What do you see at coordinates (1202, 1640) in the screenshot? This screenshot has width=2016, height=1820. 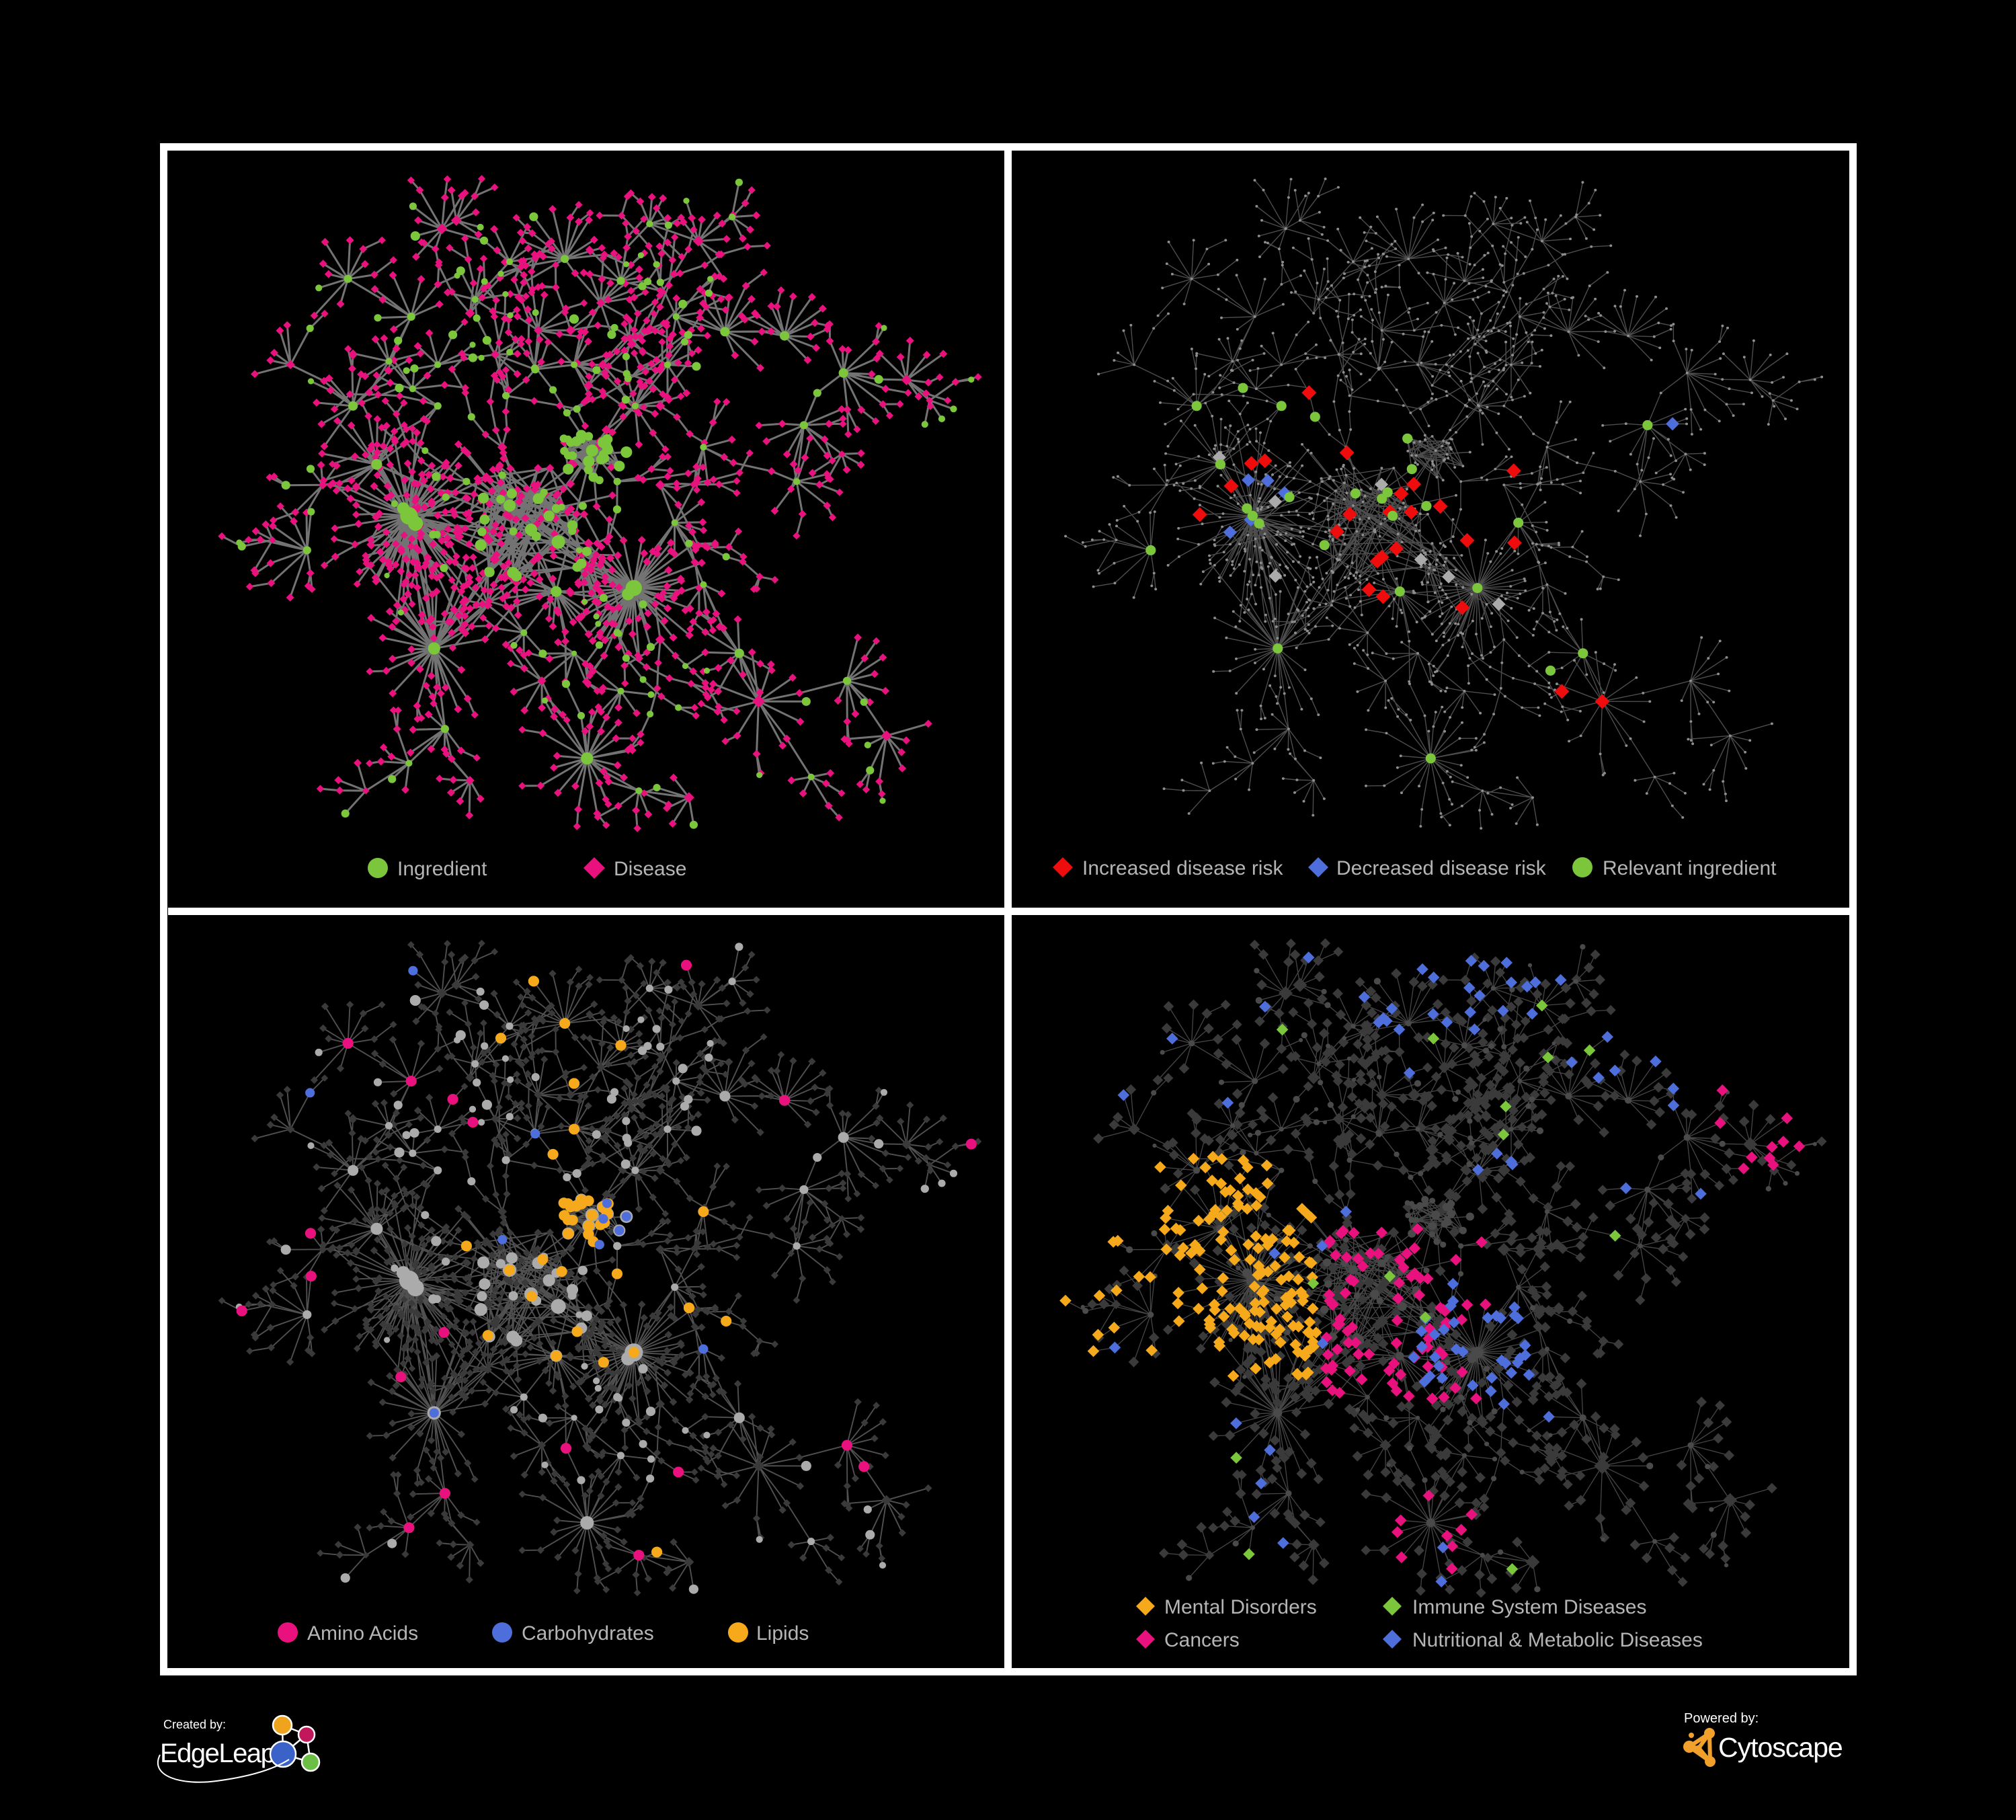 I see `svg-text: Cancers` at bounding box center [1202, 1640].